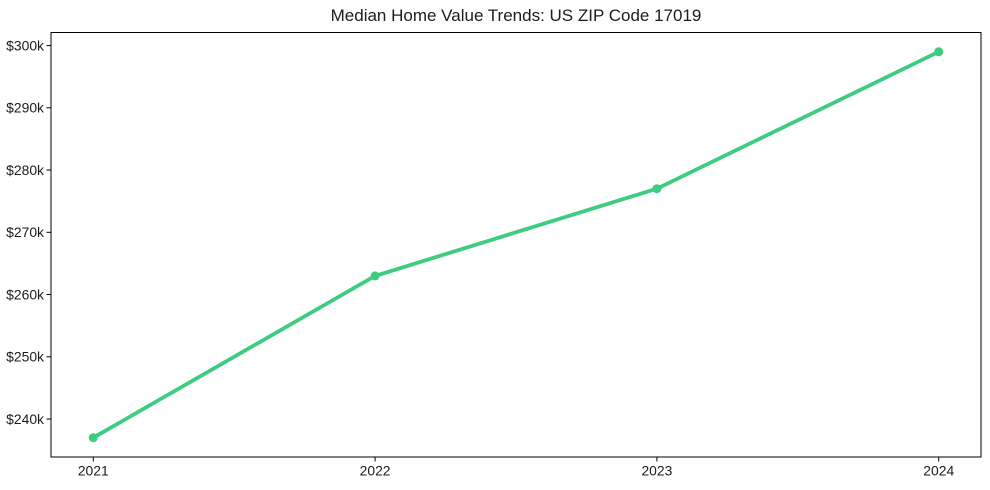  I want to click on y-tick-label: $290k, so click(25, 108).